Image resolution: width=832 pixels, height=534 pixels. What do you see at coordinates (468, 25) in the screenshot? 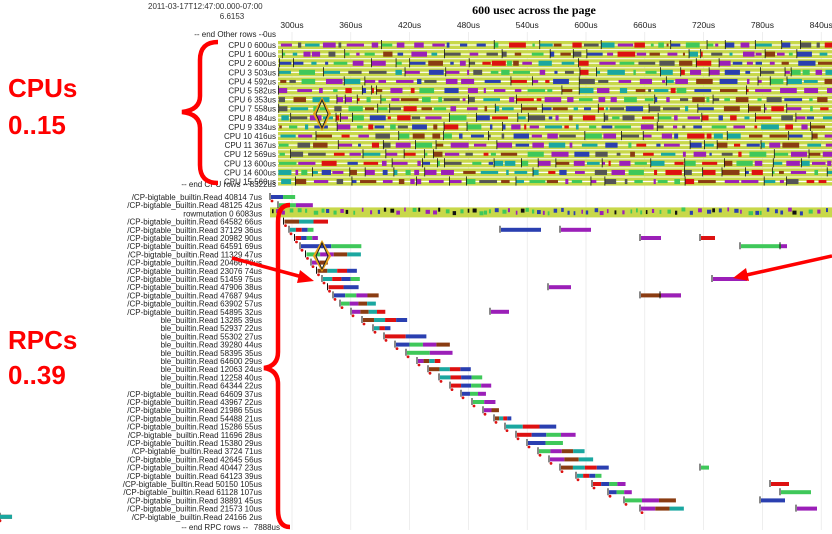
I see `axis-tick-label: 480us` at bounding box center [468, 25].